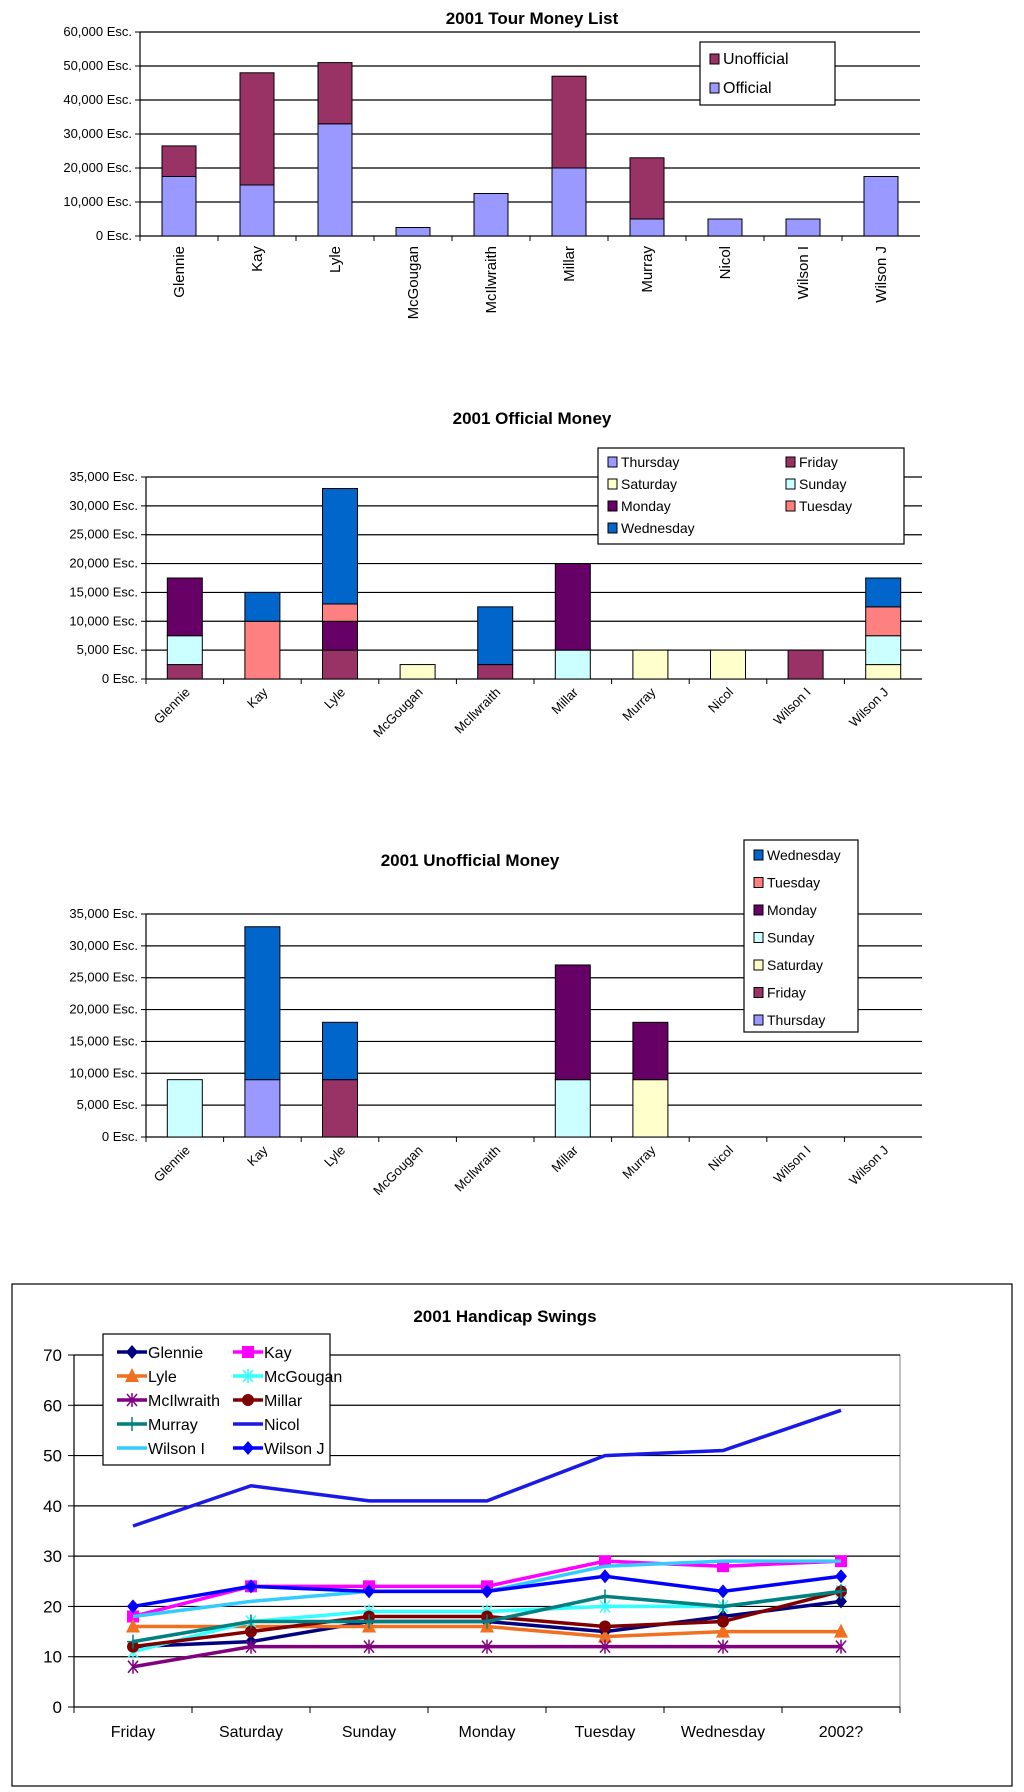  What do you see at coordinates (487, 1591) in the screenshot?
I see `series-wilson-j` at bounding box center [487, 1591].